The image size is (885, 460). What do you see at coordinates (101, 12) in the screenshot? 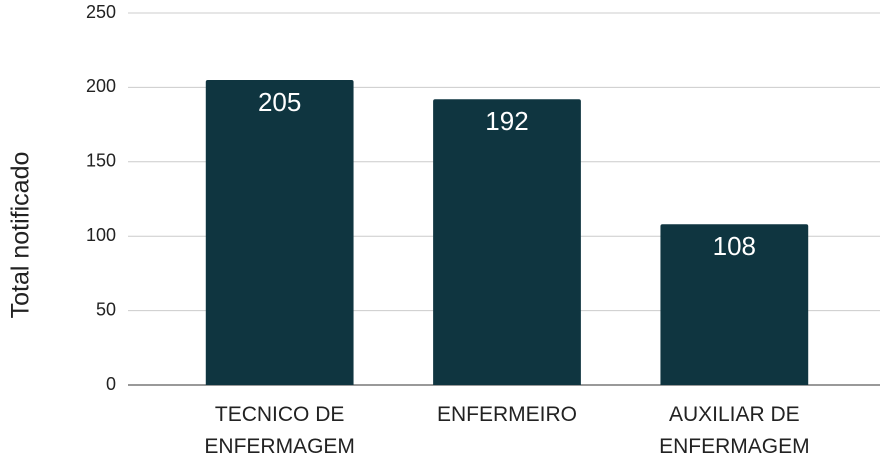
I see `y-tick-label: 250` at bounding box center [101, 12].